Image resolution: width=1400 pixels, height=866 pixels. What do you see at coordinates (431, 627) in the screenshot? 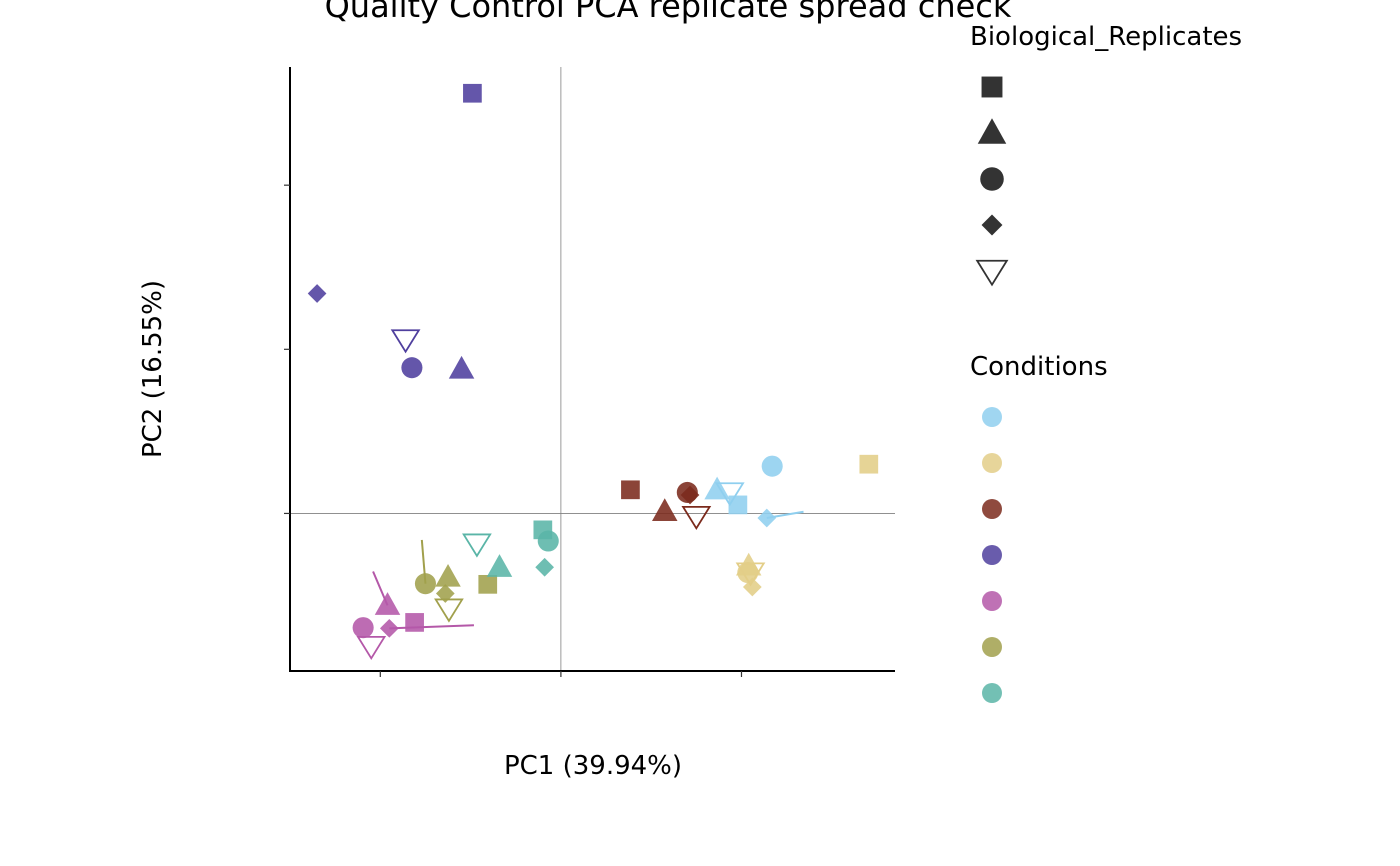
I see `label-leader-line` at bounding box center [431, 627].